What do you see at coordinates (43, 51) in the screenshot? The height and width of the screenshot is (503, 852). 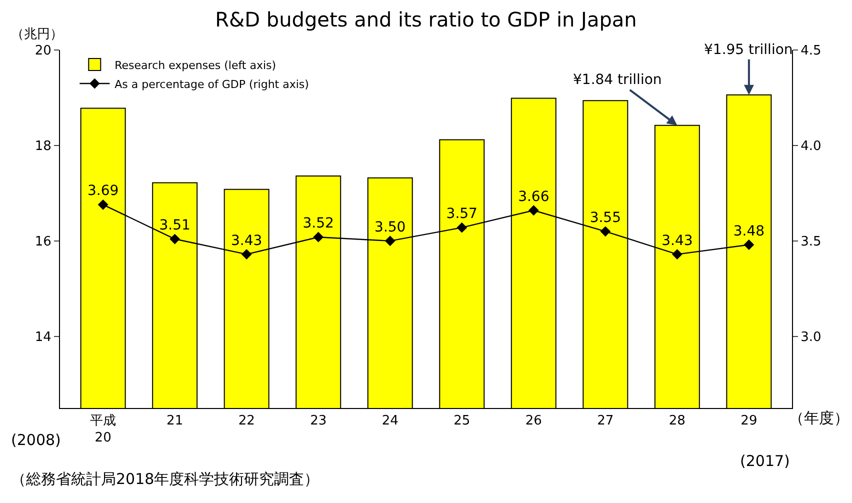 I see `y-tick-label: 20` at bounding box center [43, 51].